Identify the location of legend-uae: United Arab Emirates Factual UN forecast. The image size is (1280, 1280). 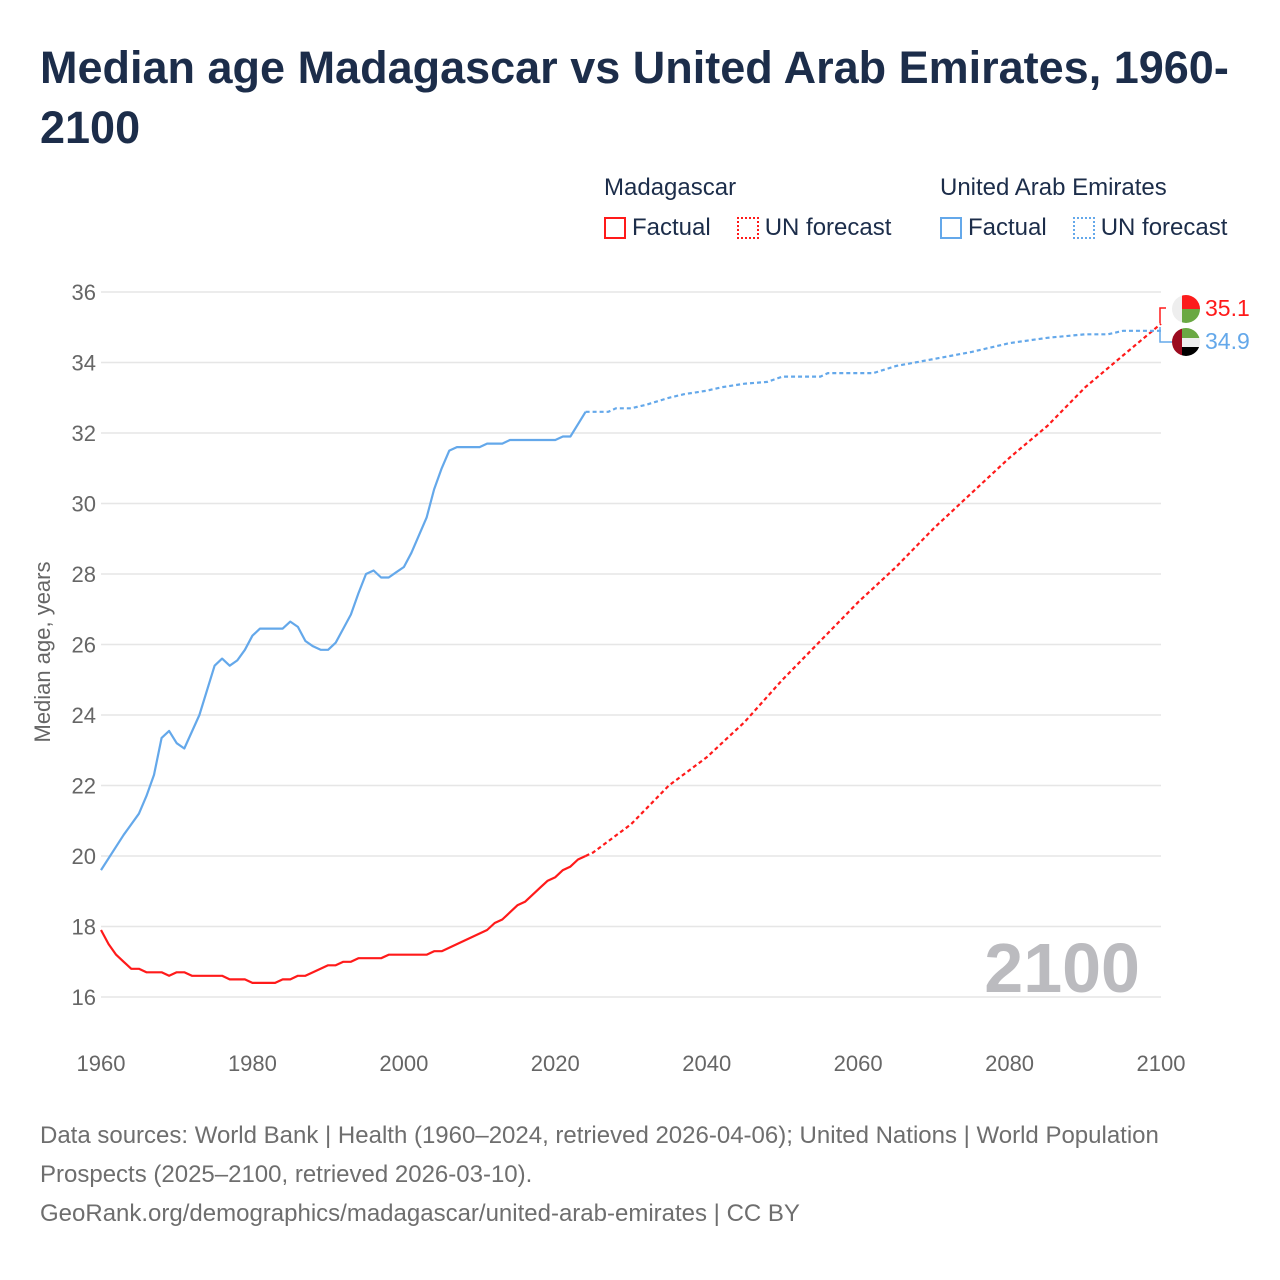
(1092, 208).